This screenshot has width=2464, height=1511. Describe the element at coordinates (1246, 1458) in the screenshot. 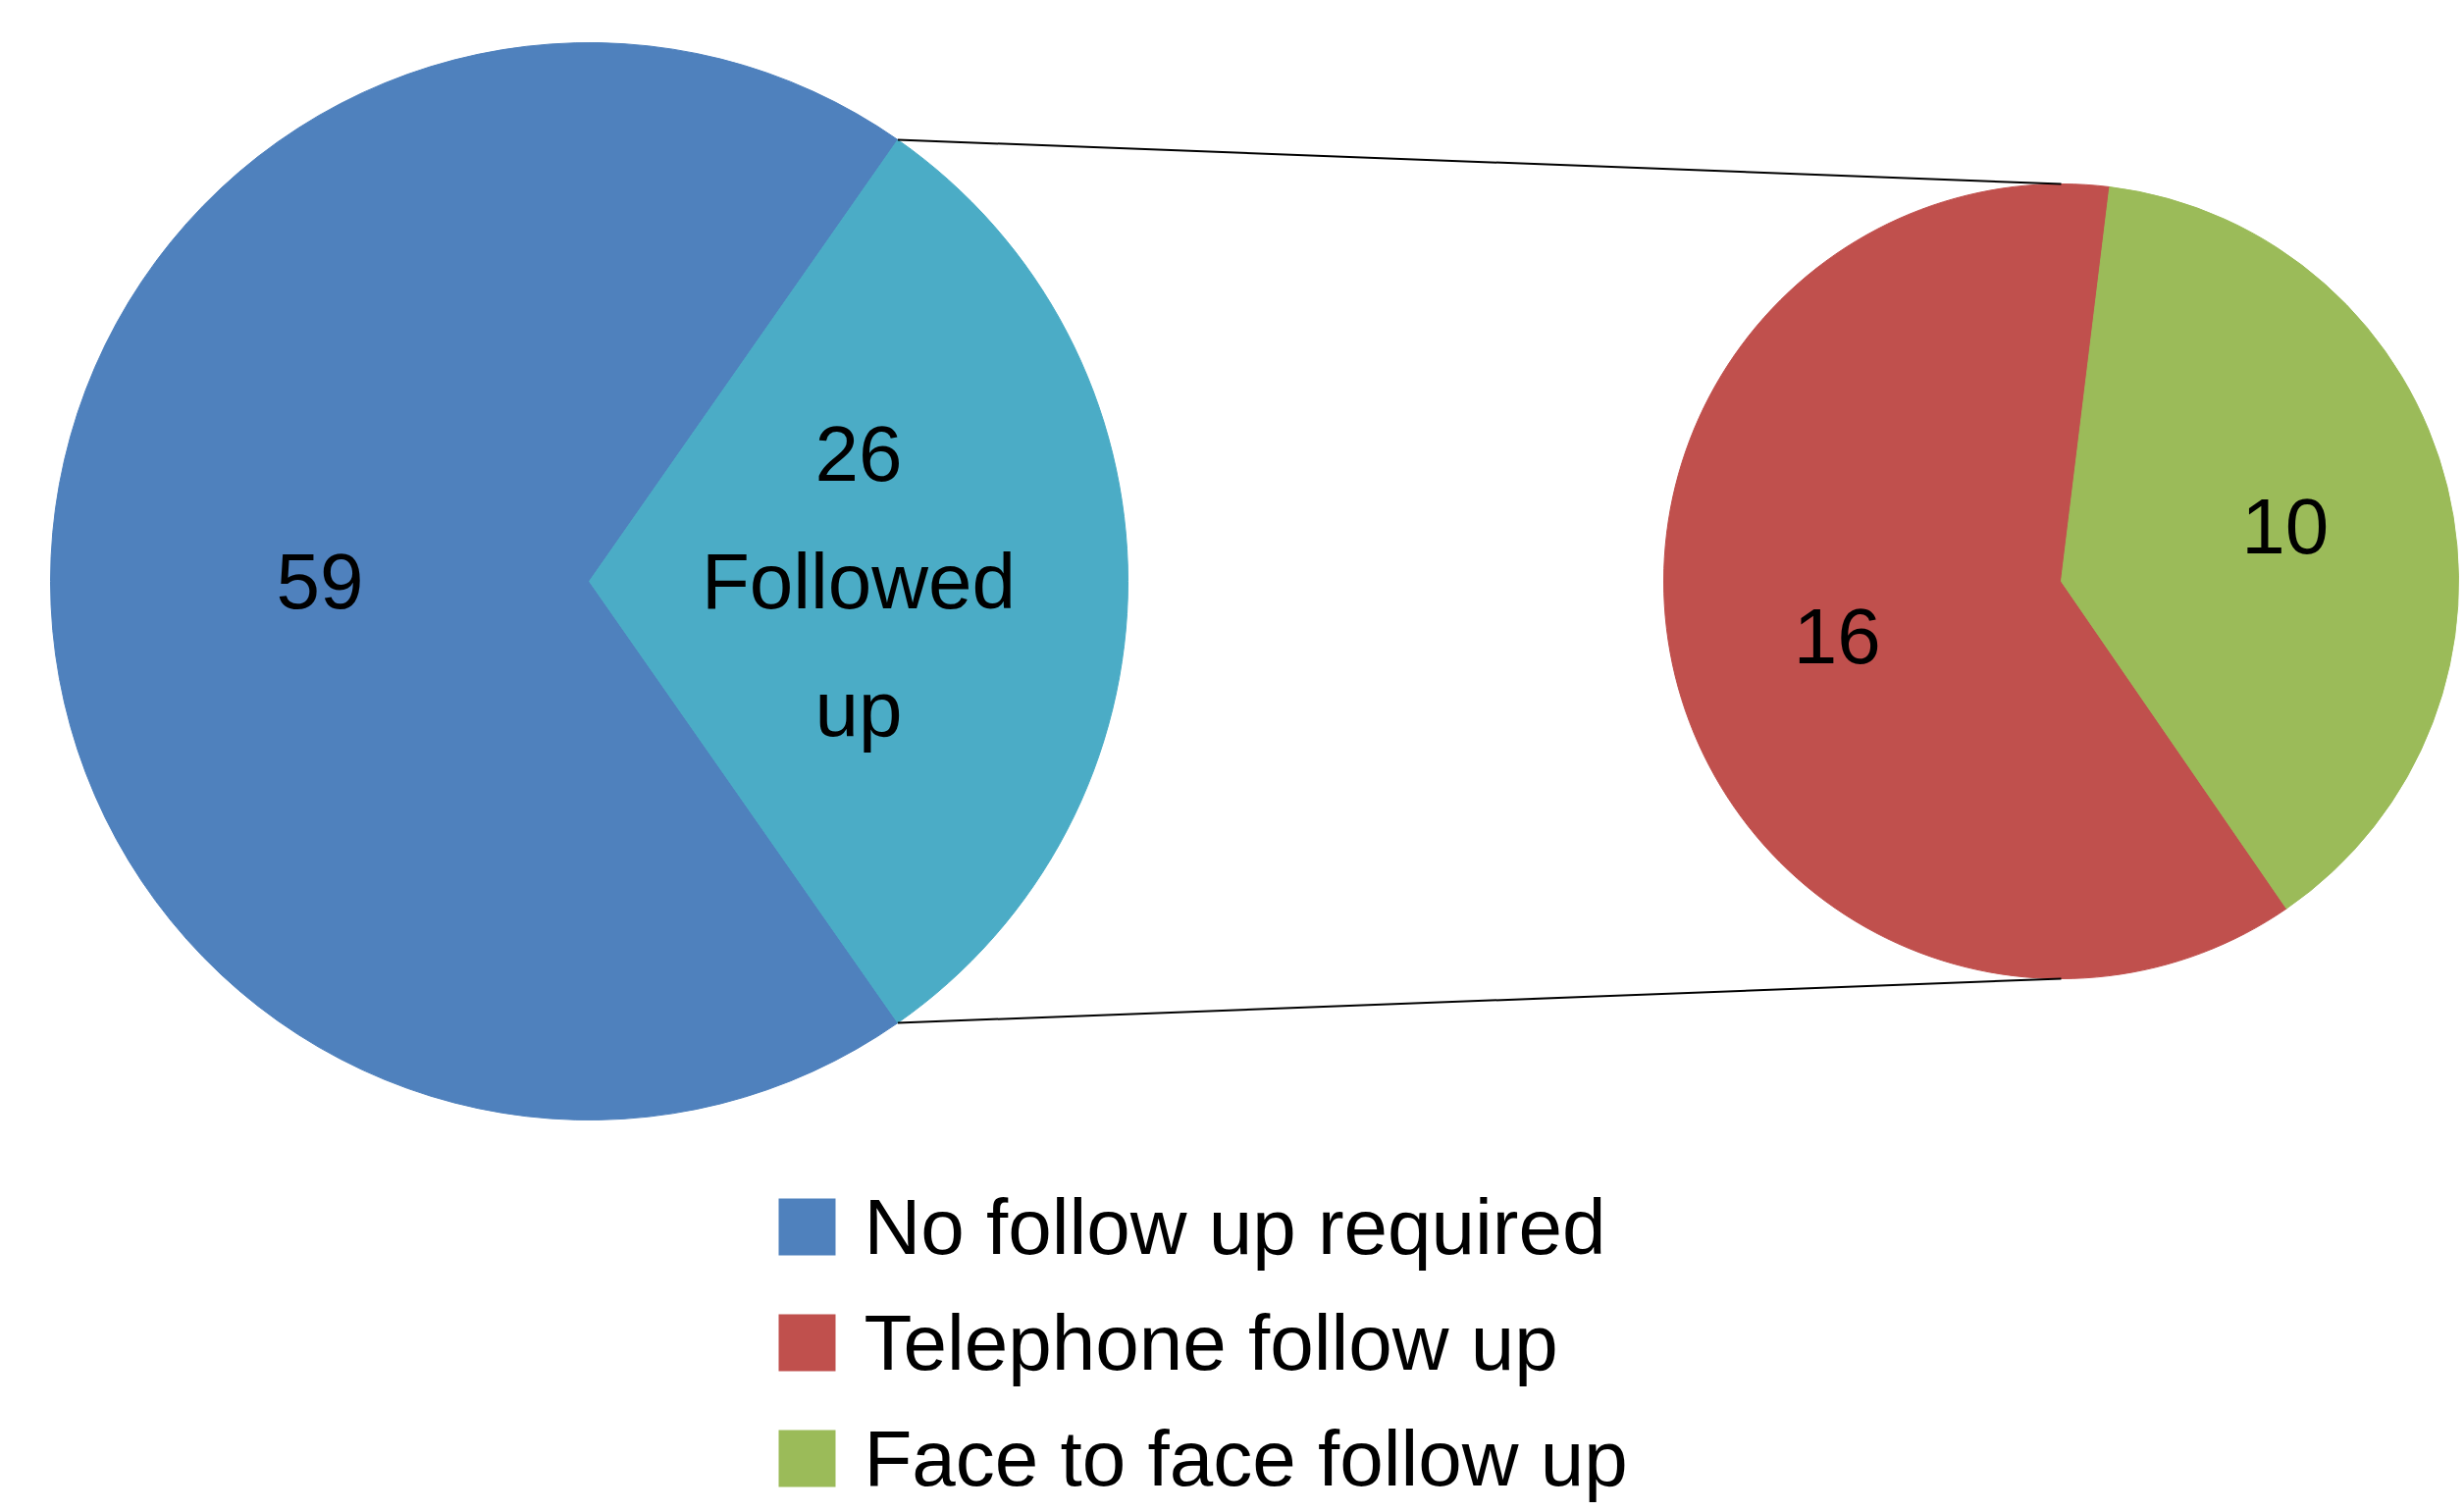

I see `legend-label: Face to face follow up` at that location.